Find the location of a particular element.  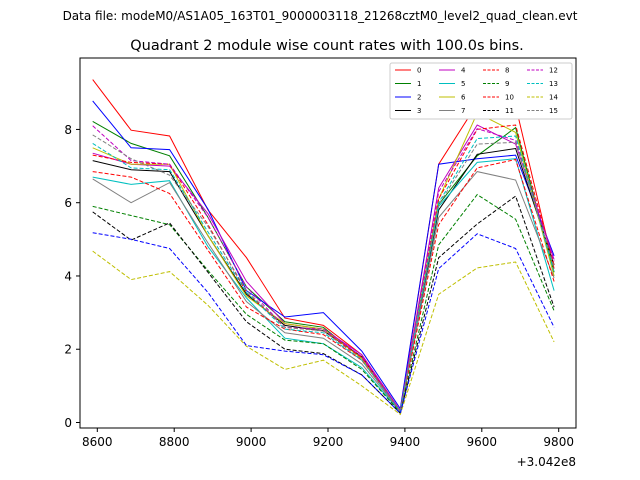

y-axis: 0 2 4 6 8 is located at coordinates (72, 276).